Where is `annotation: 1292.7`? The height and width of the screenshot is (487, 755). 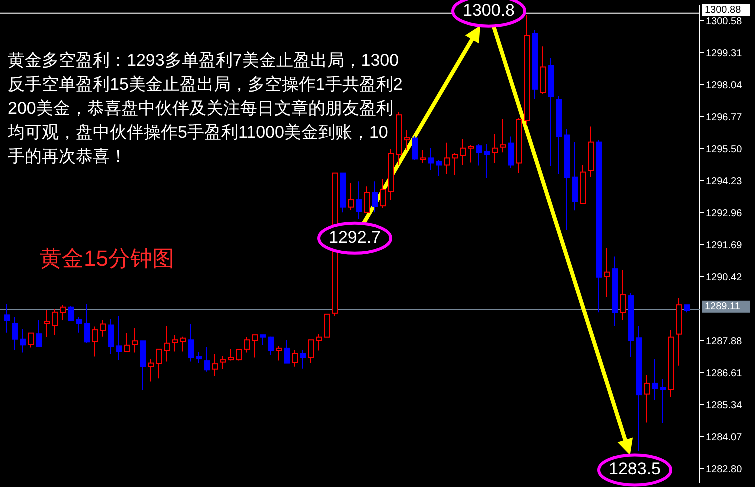
annotation: 1292.7 is located at coordinates (355, 237).